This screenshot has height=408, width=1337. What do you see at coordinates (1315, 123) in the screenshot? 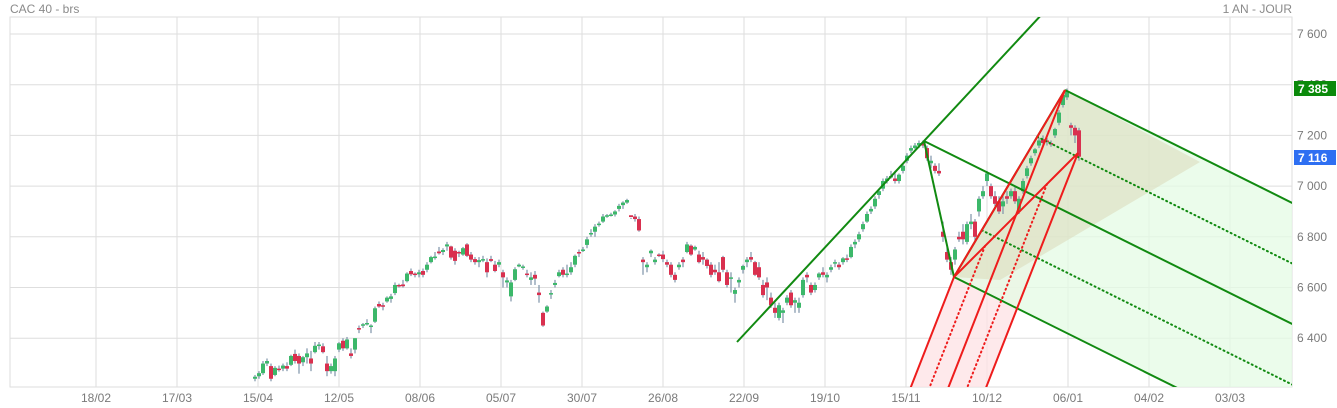
I see `price-badges: 7 385 7 116` at bounding box center [1315, 123].